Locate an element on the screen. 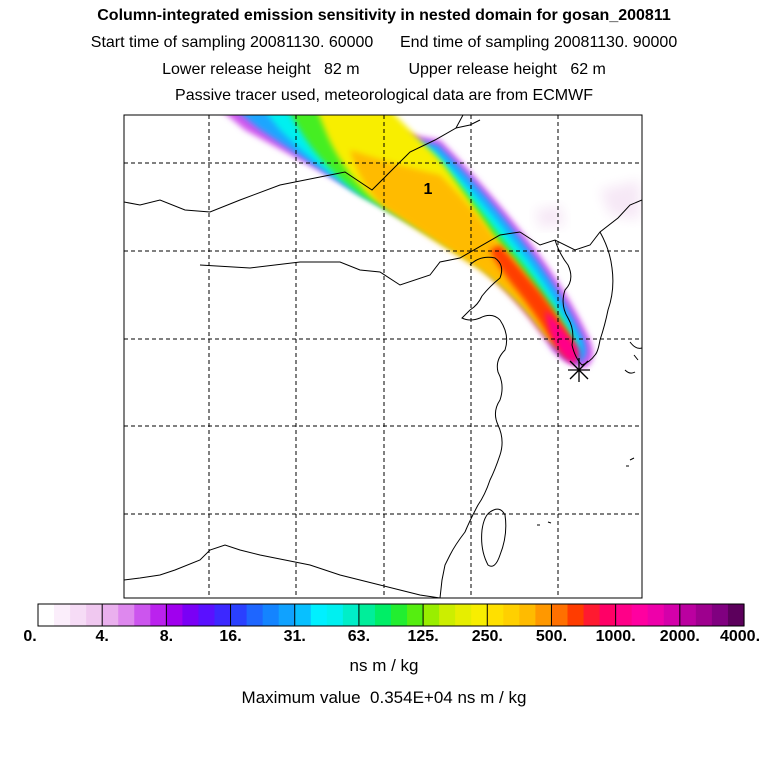 Image resolution: width=768 pixels, height=768 pixels. japan-coast is located at coordinates (633, 357).